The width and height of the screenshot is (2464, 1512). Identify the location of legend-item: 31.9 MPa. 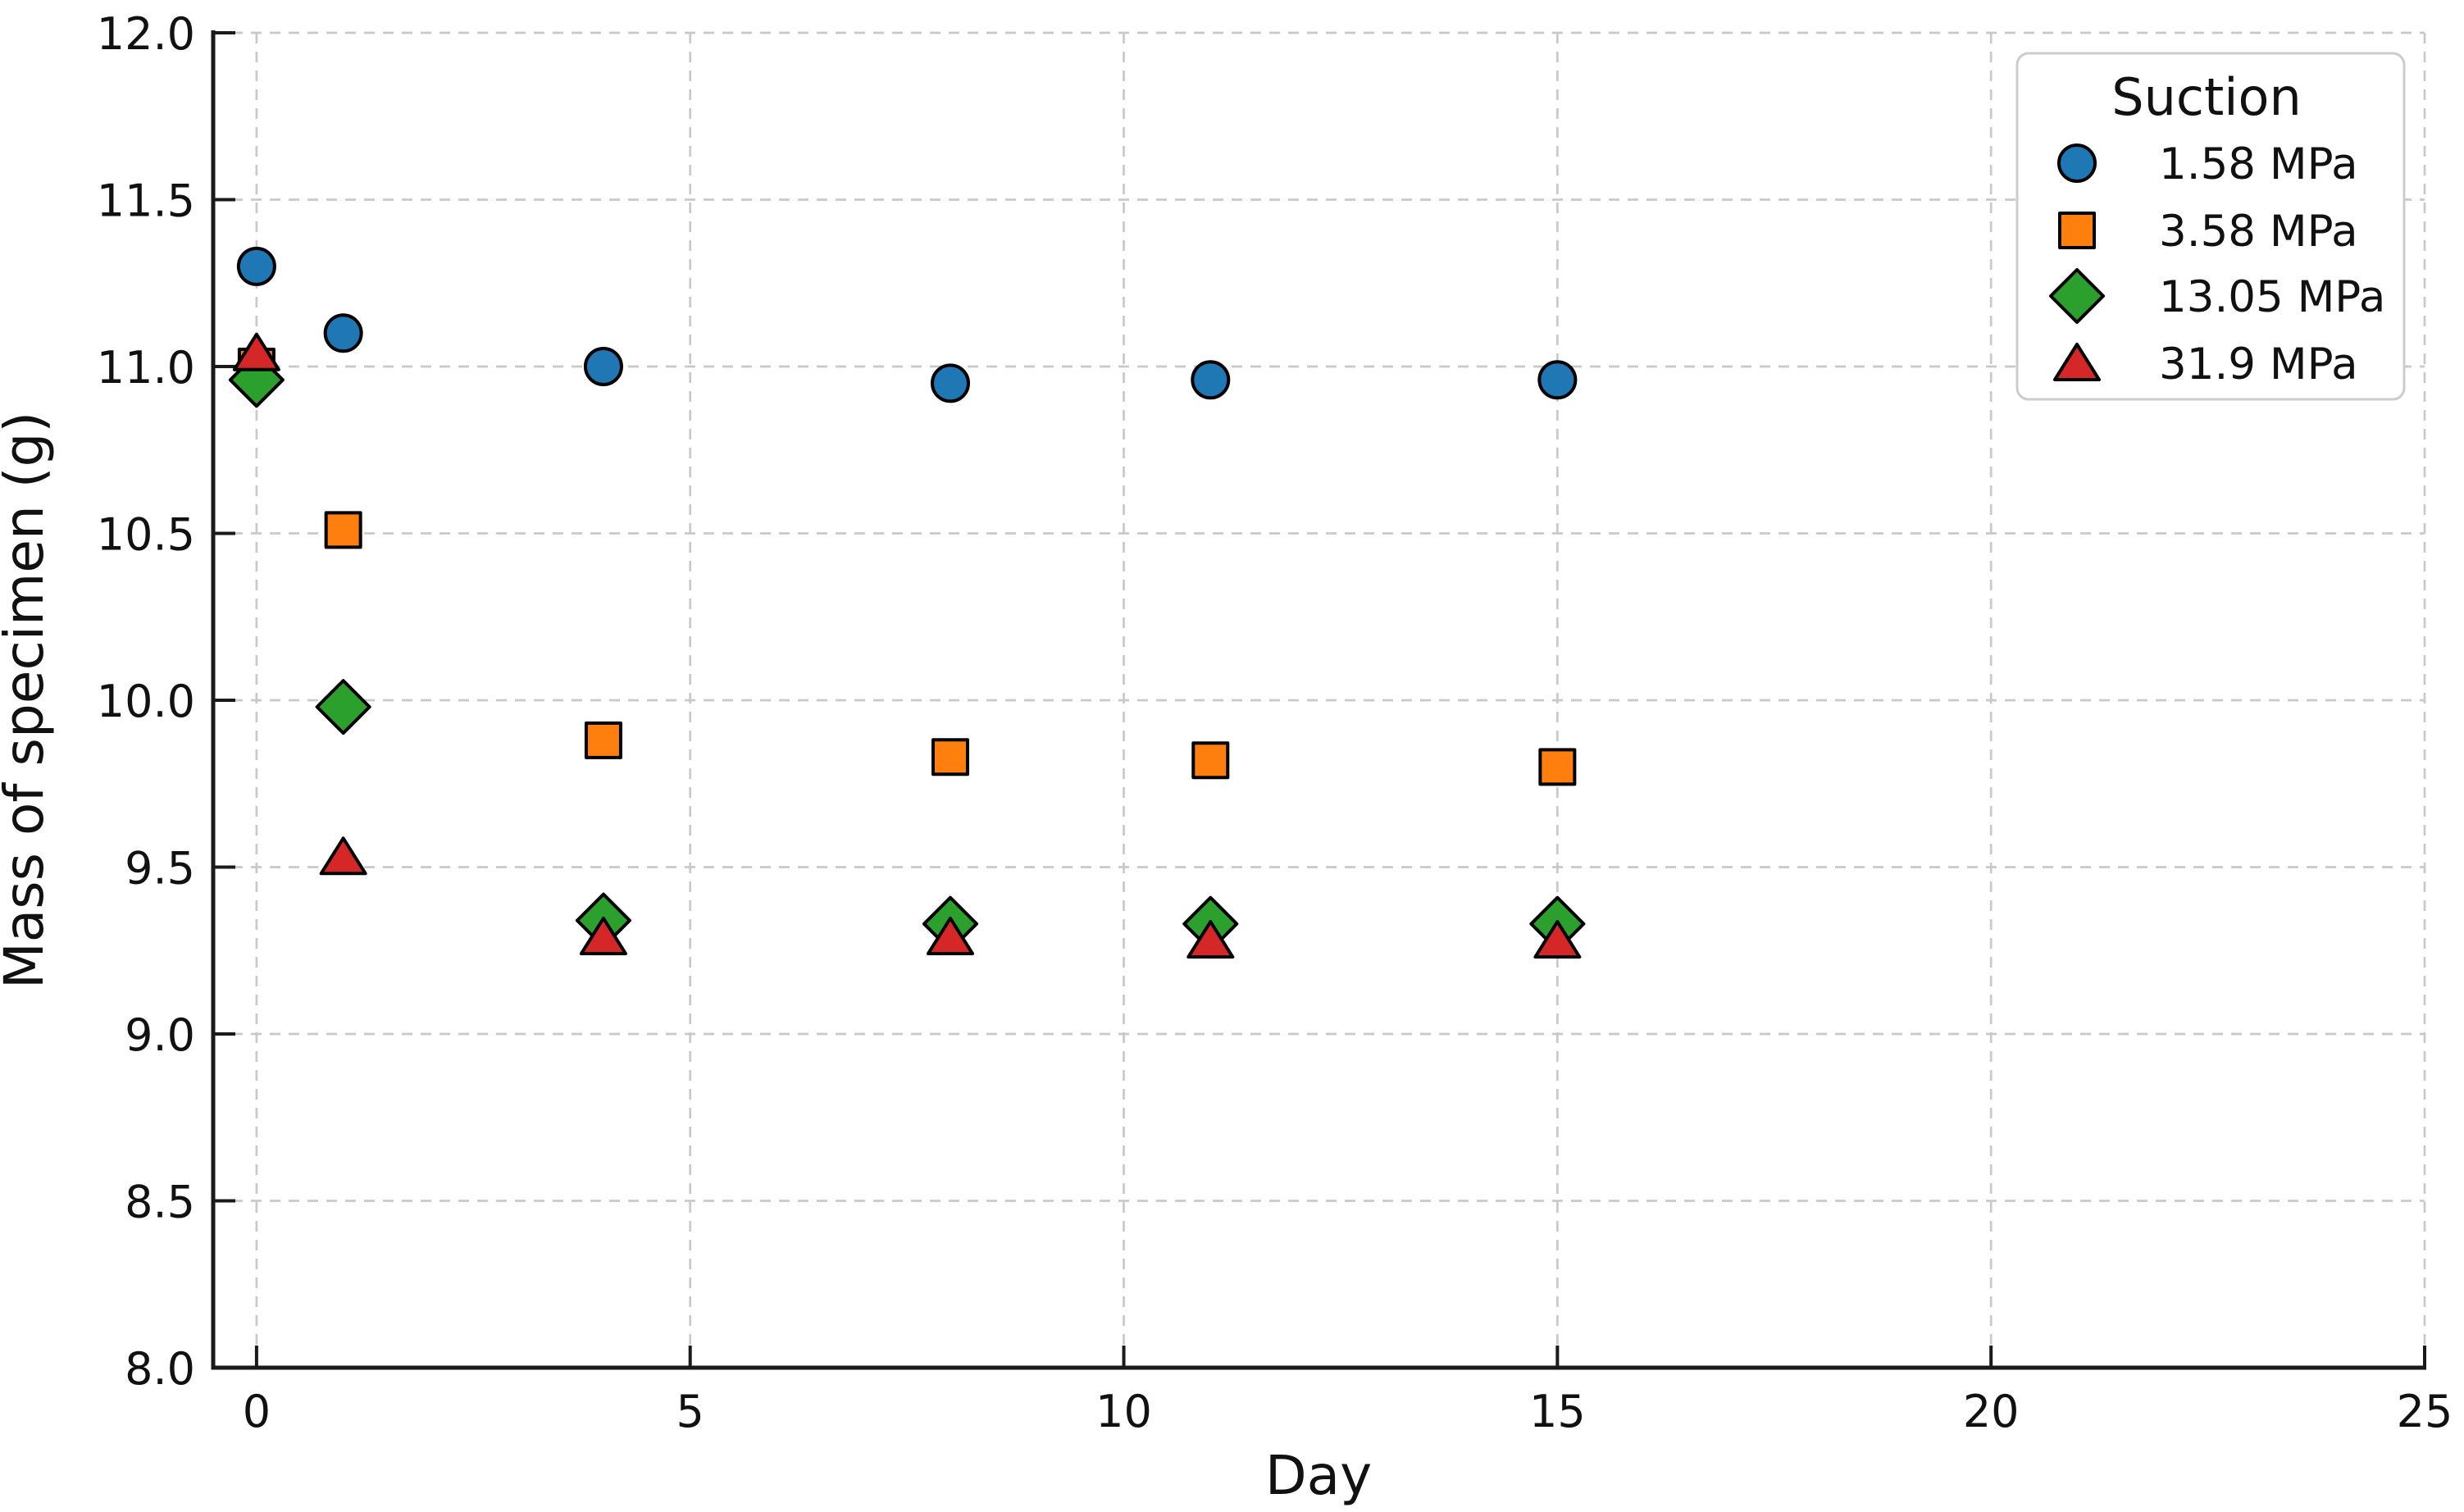
(2205, 364).